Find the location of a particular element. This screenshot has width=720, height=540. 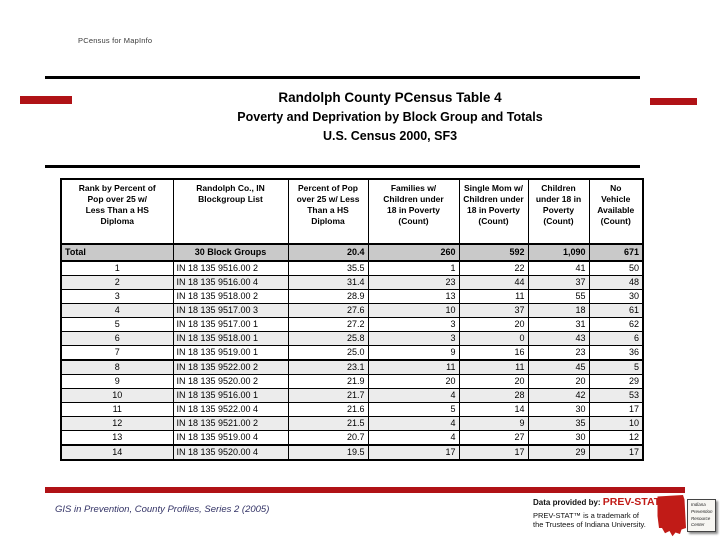

column-header-no-vehicle: No Vehicle Available (Count) is located at coordinates (616, 211).